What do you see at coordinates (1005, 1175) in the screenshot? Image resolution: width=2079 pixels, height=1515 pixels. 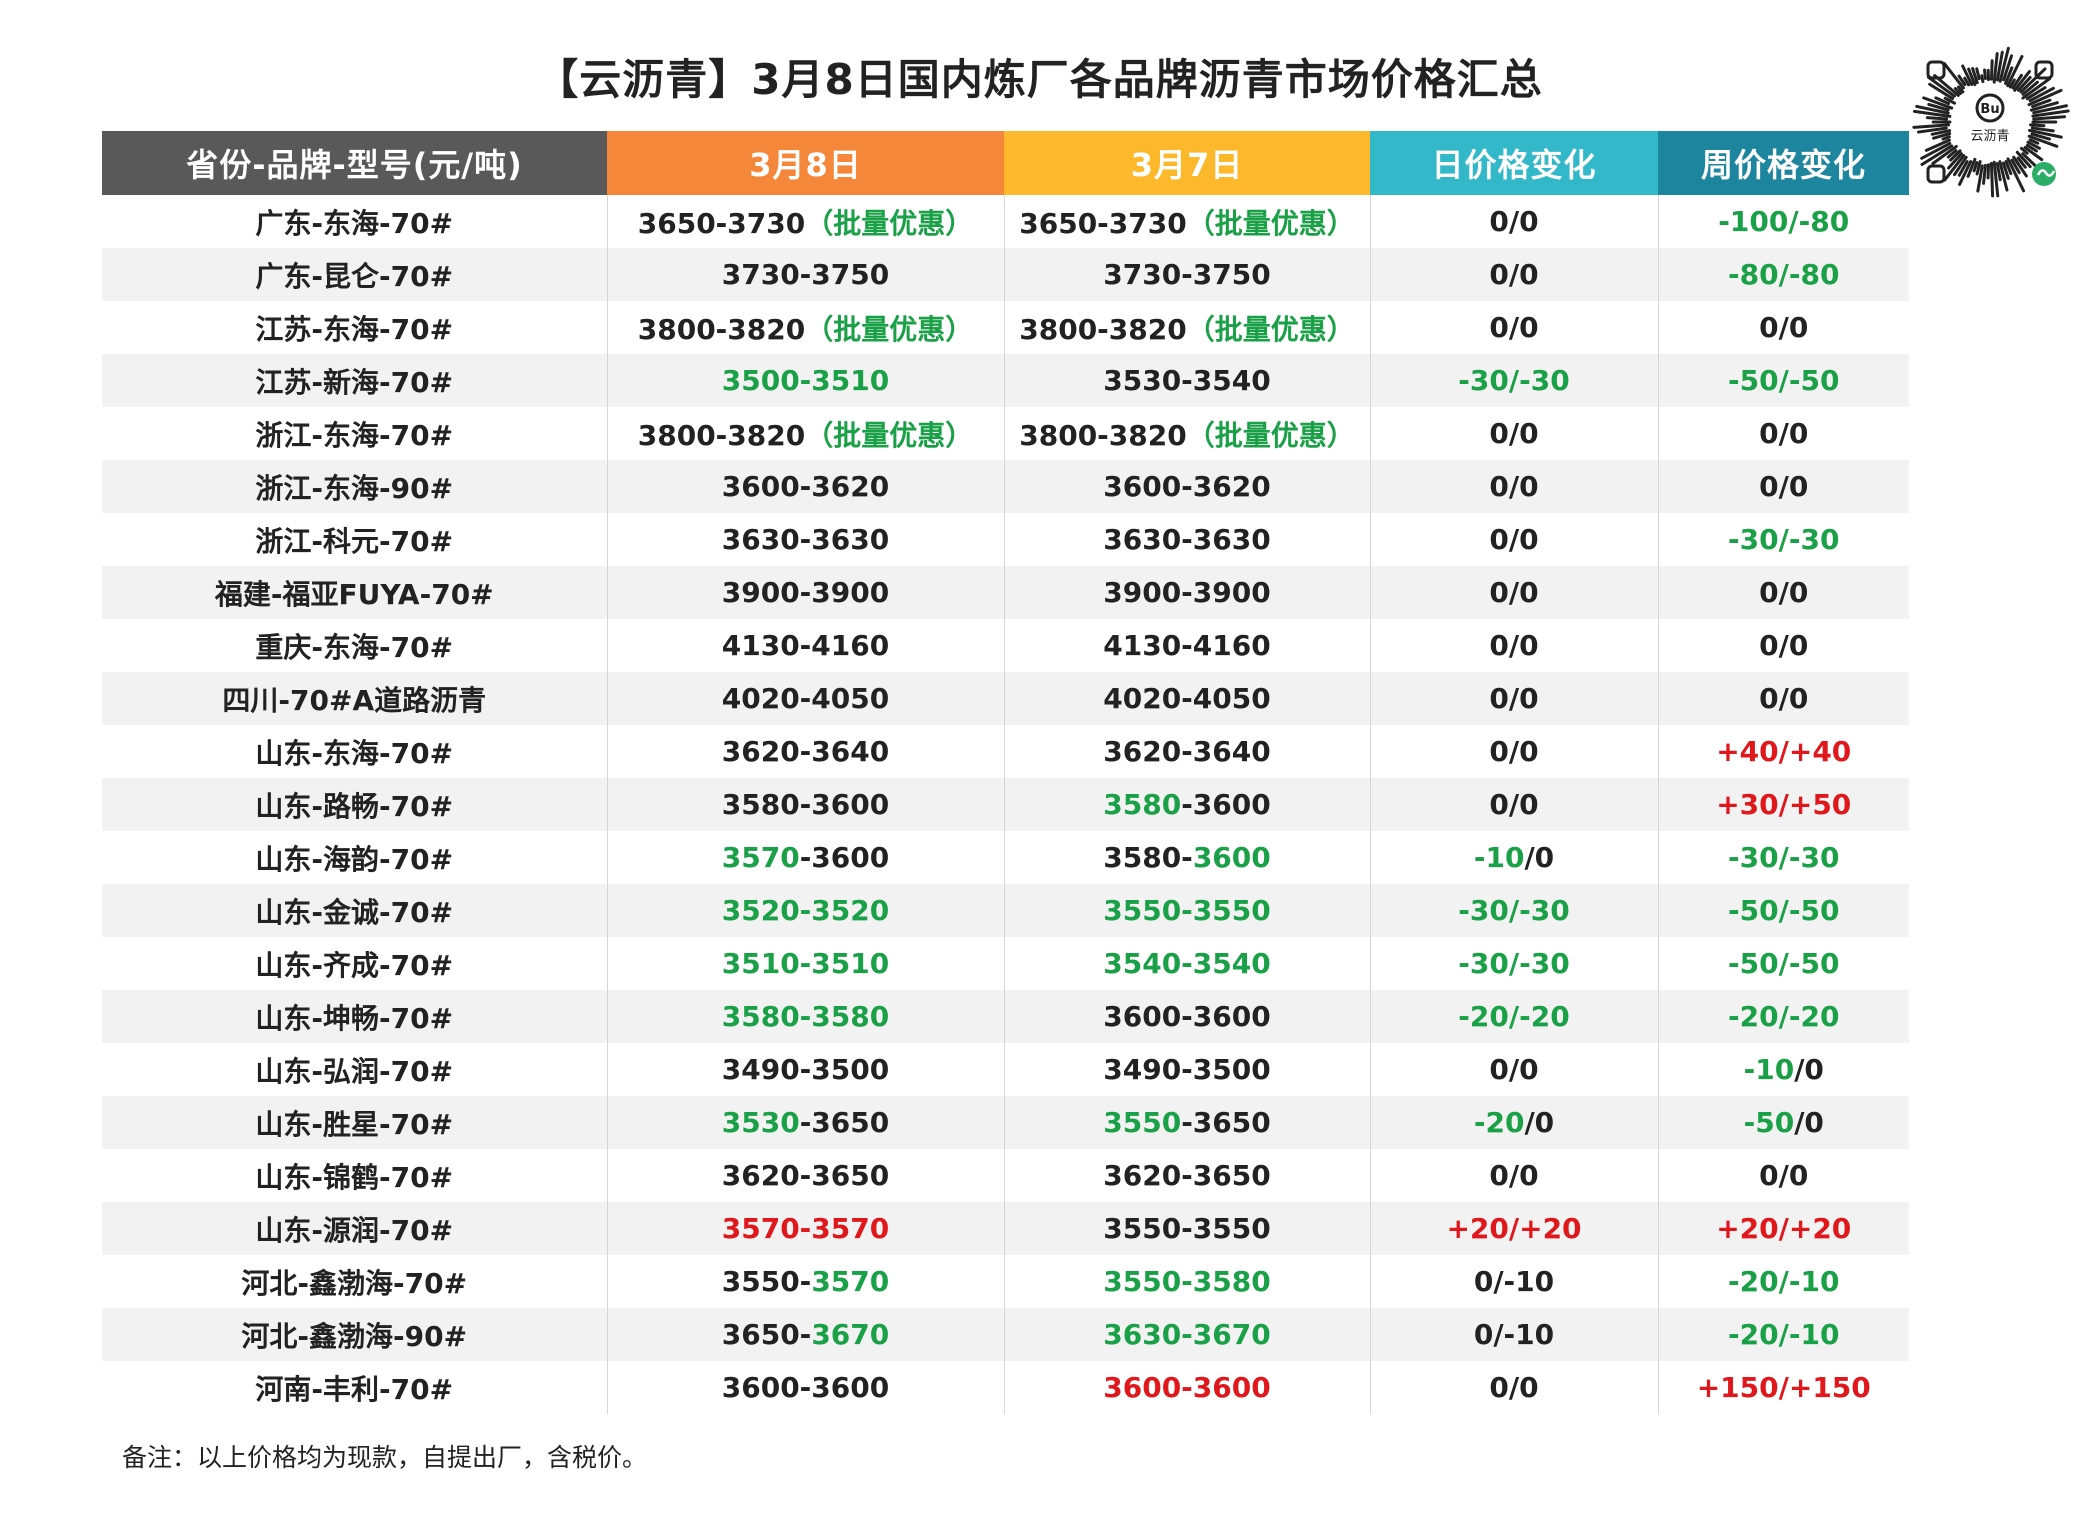 I see `table-row: 山东-锦鹤-70# 3620-3650 3620-3650 0/0 0/0` at bounding box center [1005, 1175].